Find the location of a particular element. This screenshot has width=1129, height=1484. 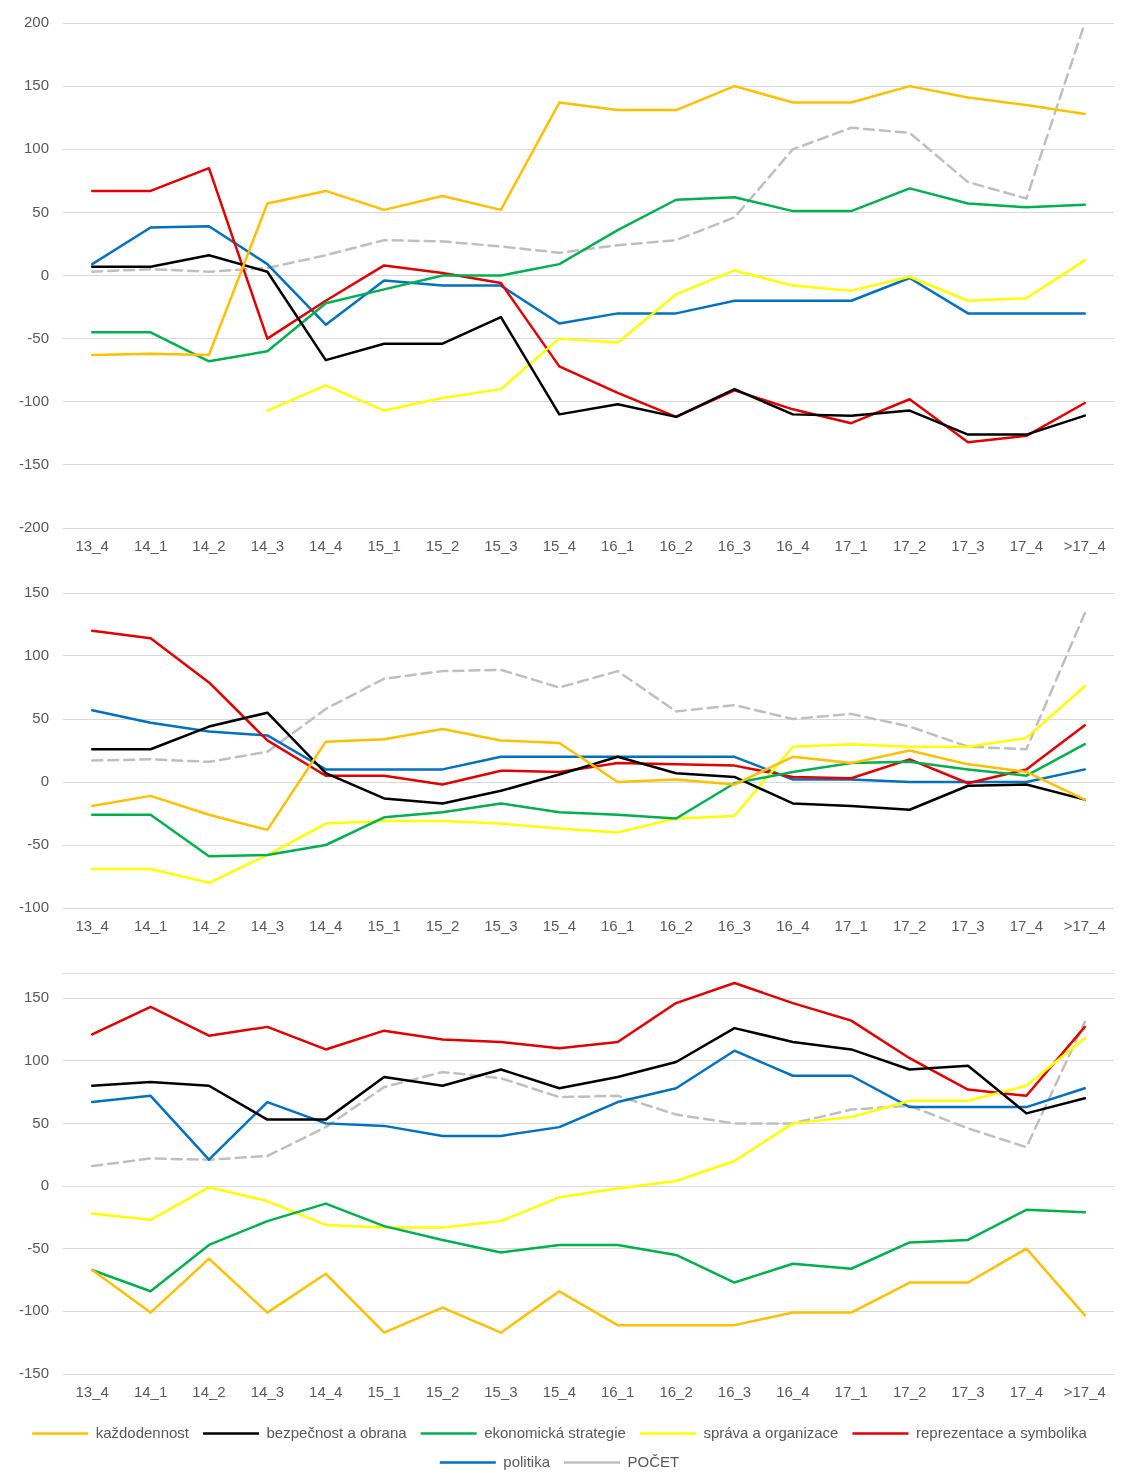

legend-label: reprezentace a symbolika is located at coordinates (1001, 1432).